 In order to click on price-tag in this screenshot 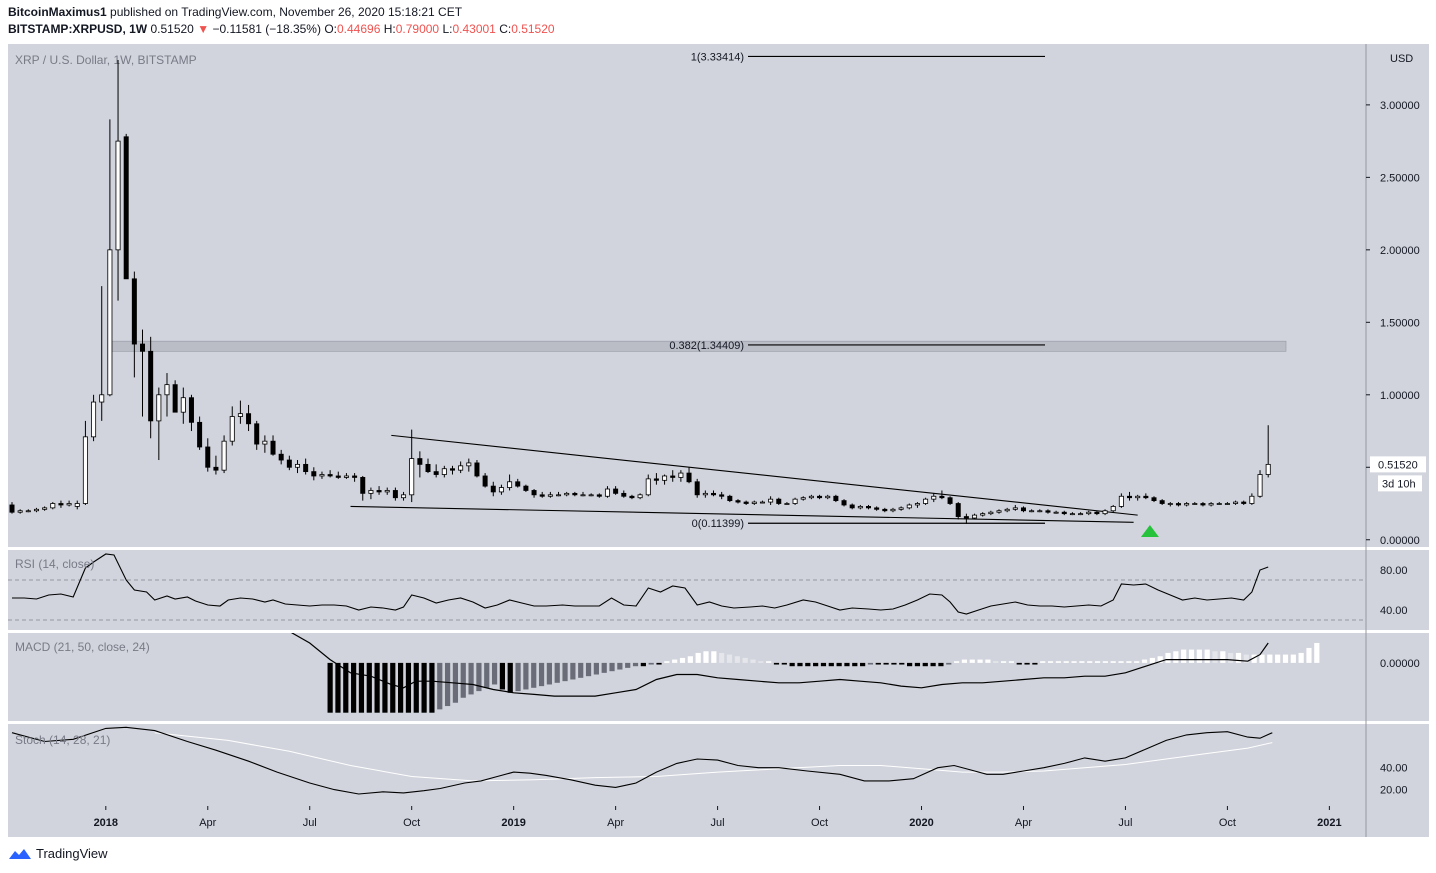, I will do `click(1398, 464)`.